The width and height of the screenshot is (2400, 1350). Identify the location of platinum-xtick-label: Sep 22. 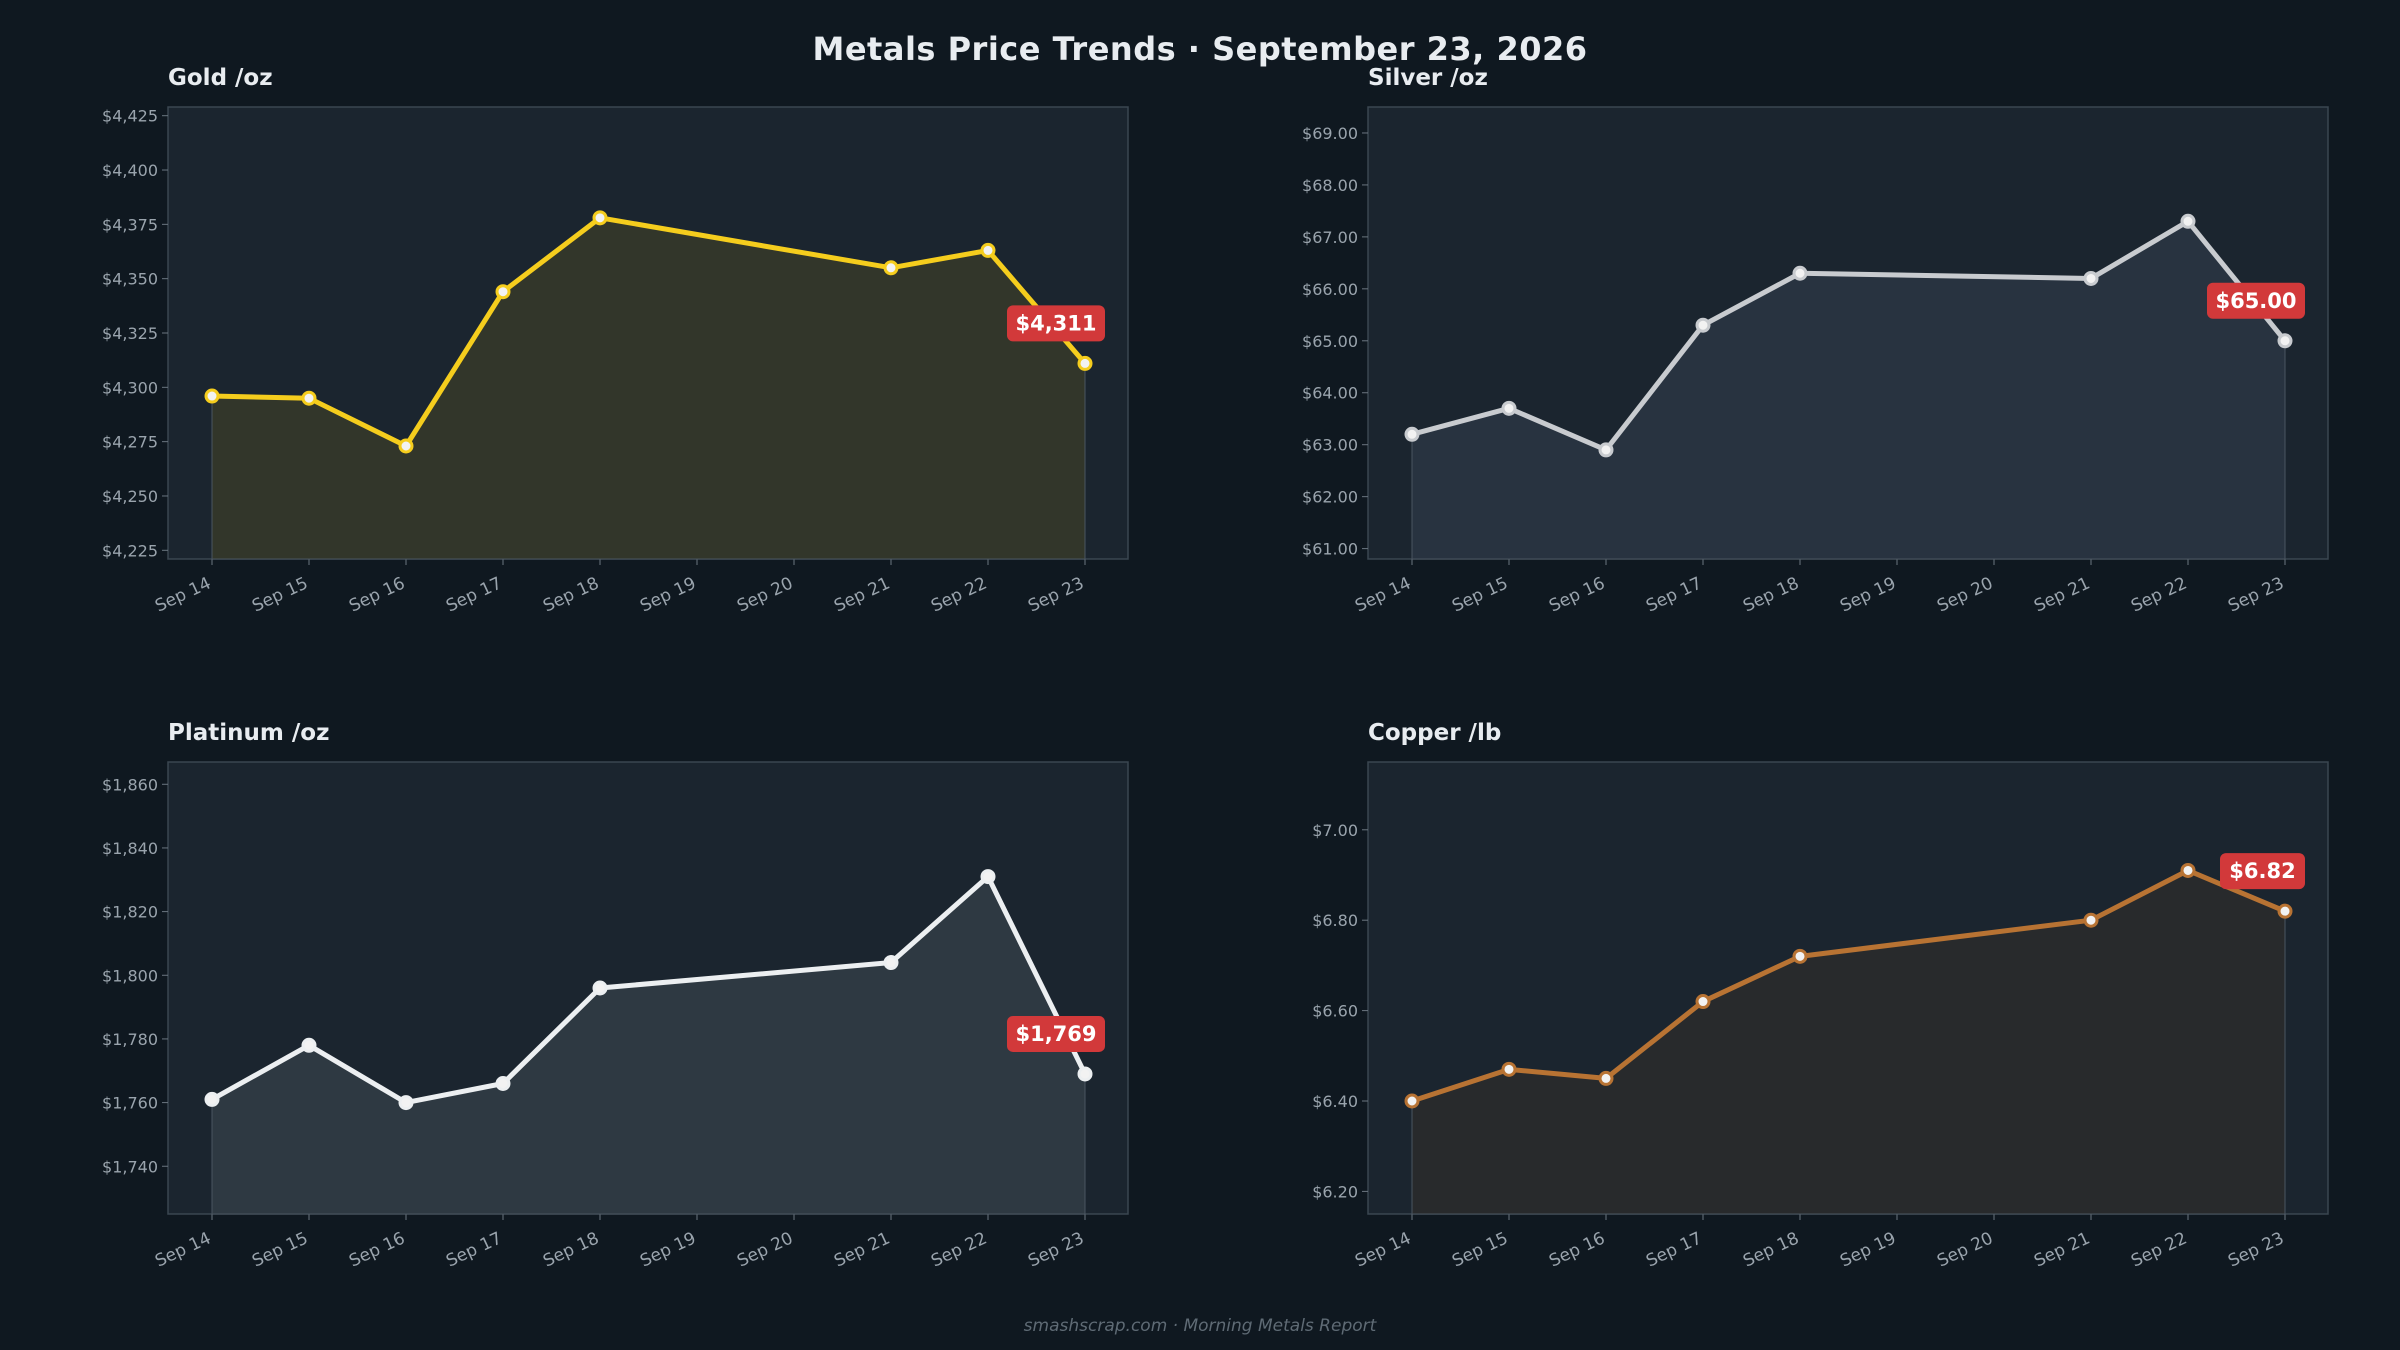
(959, 1249).